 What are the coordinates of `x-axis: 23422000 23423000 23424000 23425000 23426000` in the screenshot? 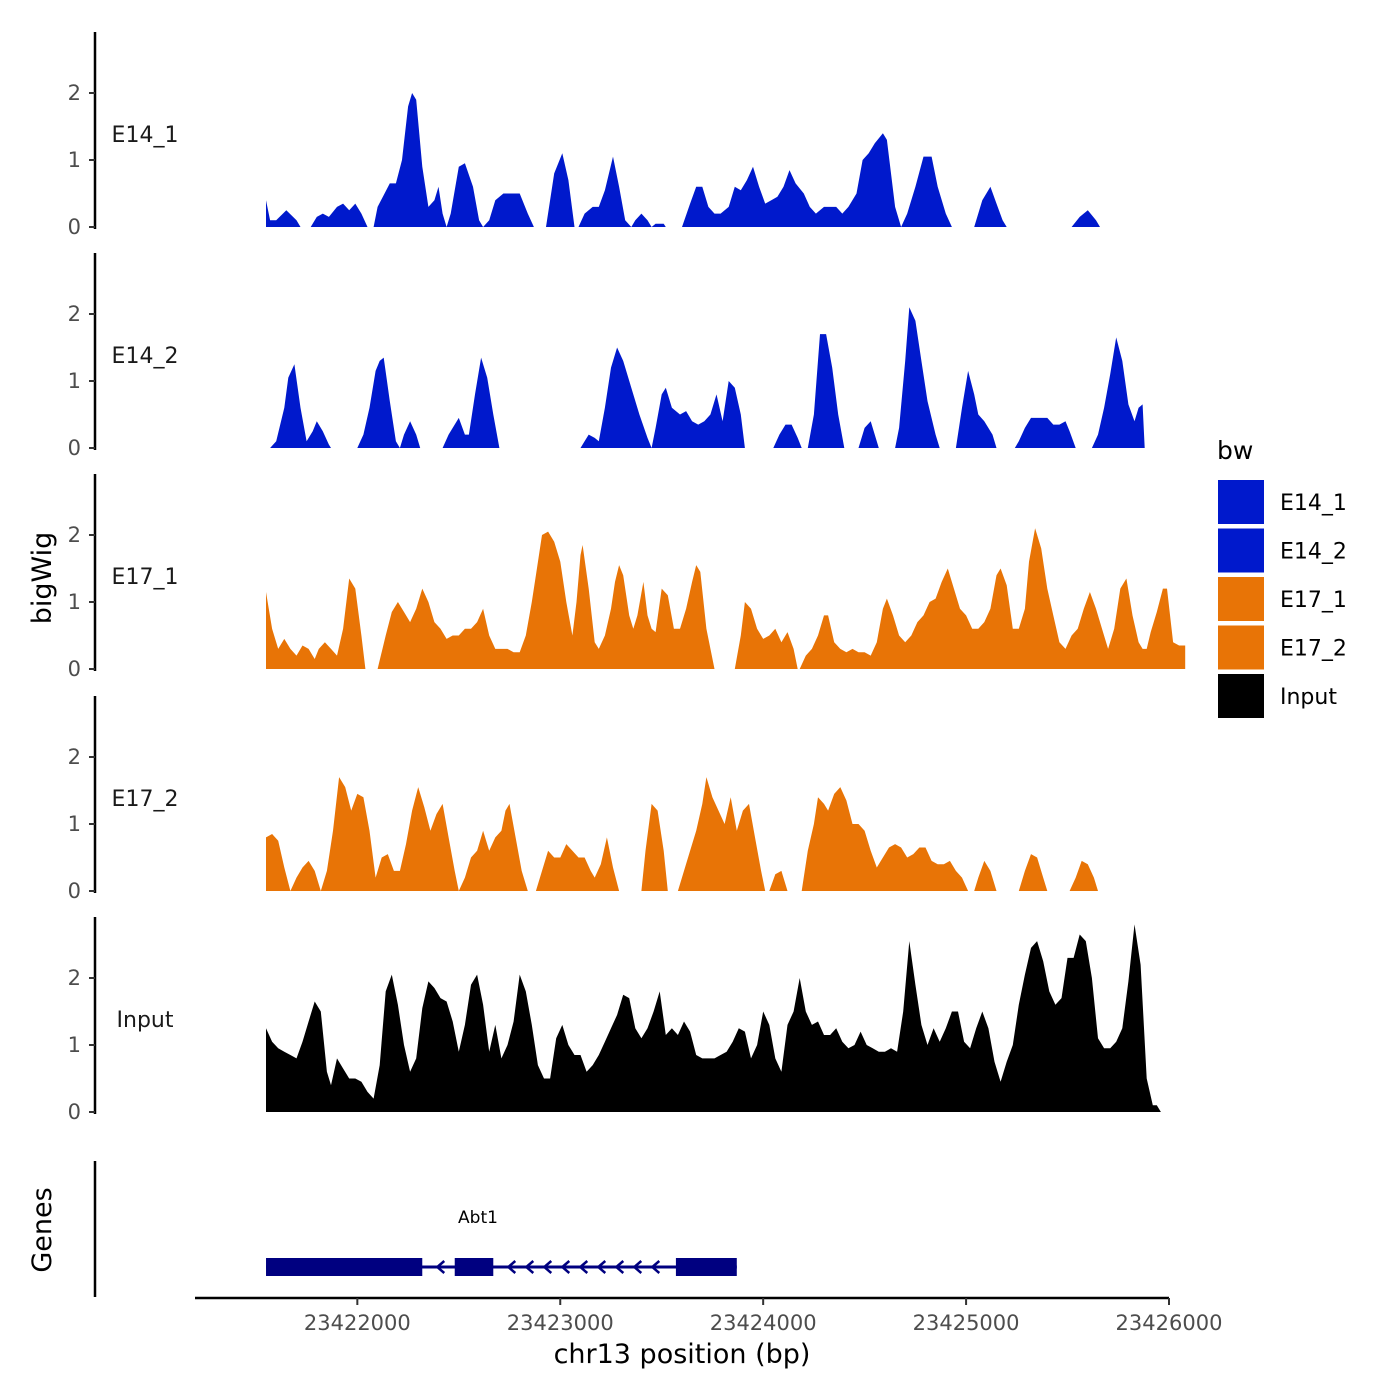 It's located at (709, 1315).